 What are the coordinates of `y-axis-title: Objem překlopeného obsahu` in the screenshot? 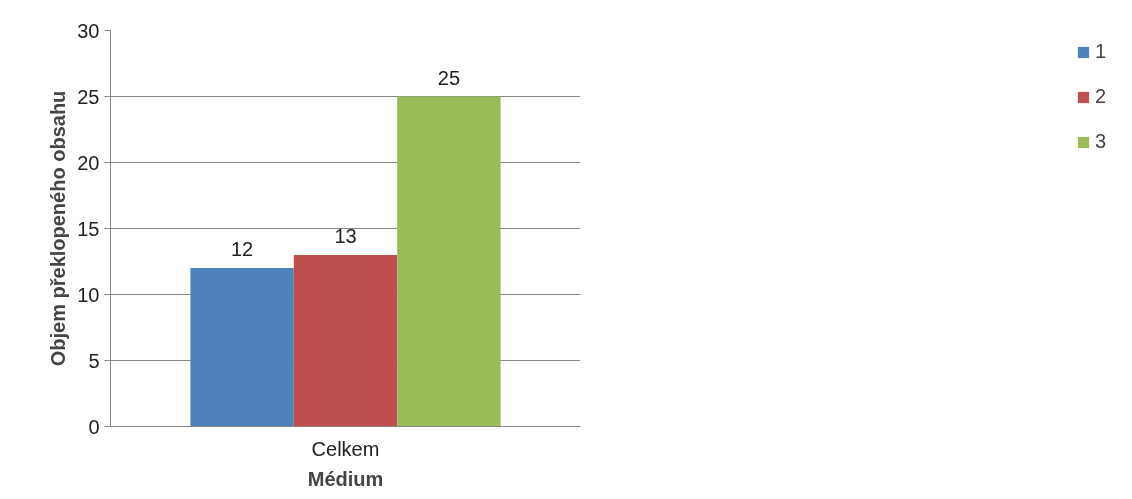 It's located at (58, 228).